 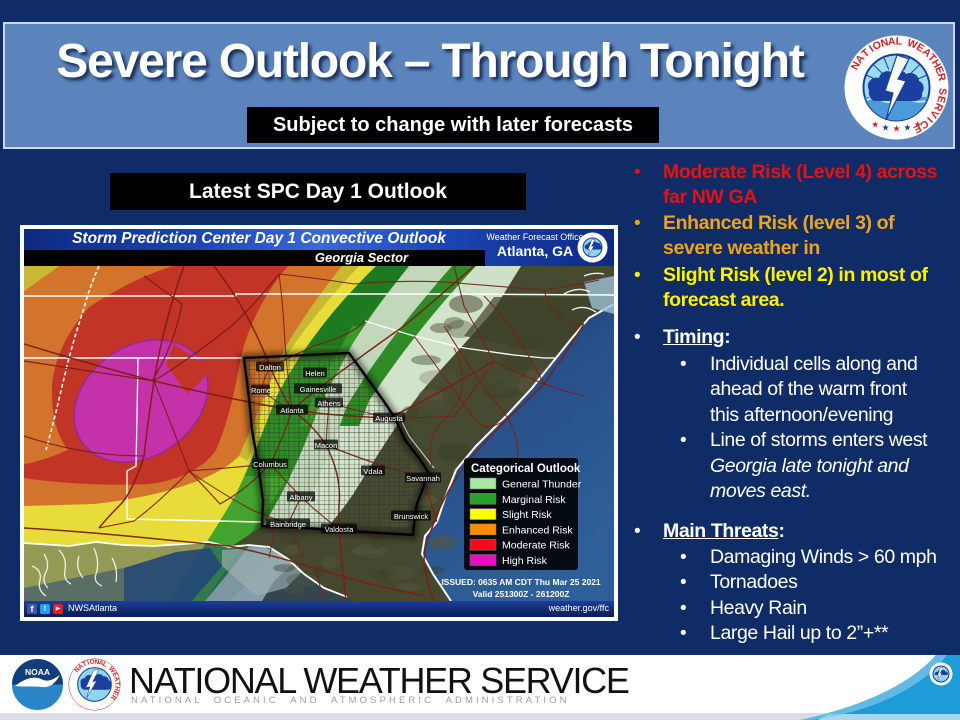 What do you see at coordinates (389, 418) in the screenshot?
I see `svg-text: Augusta` at bounding box center [389, 418].